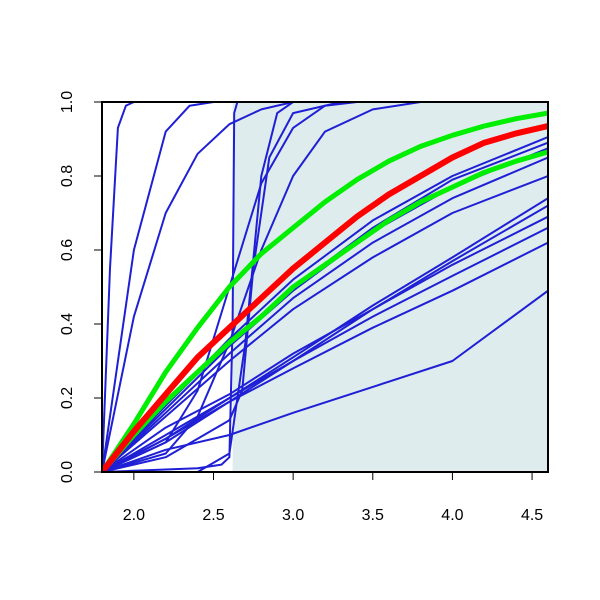  I want to click on x-tick-label: 2.5, so click(213, 515).